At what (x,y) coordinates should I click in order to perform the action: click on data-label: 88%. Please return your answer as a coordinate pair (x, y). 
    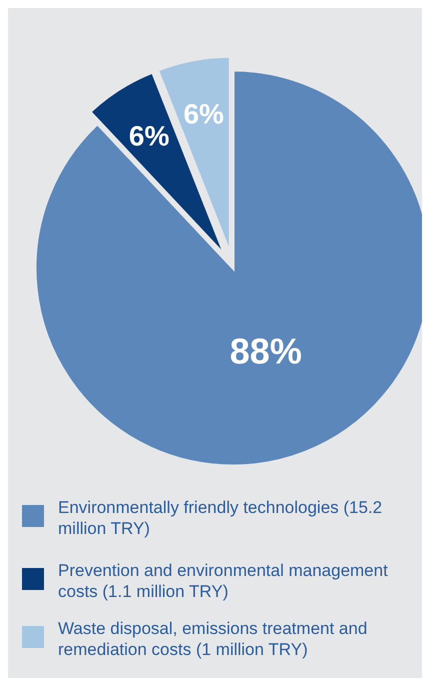
    Looking at the image, I should click on (266, 351).